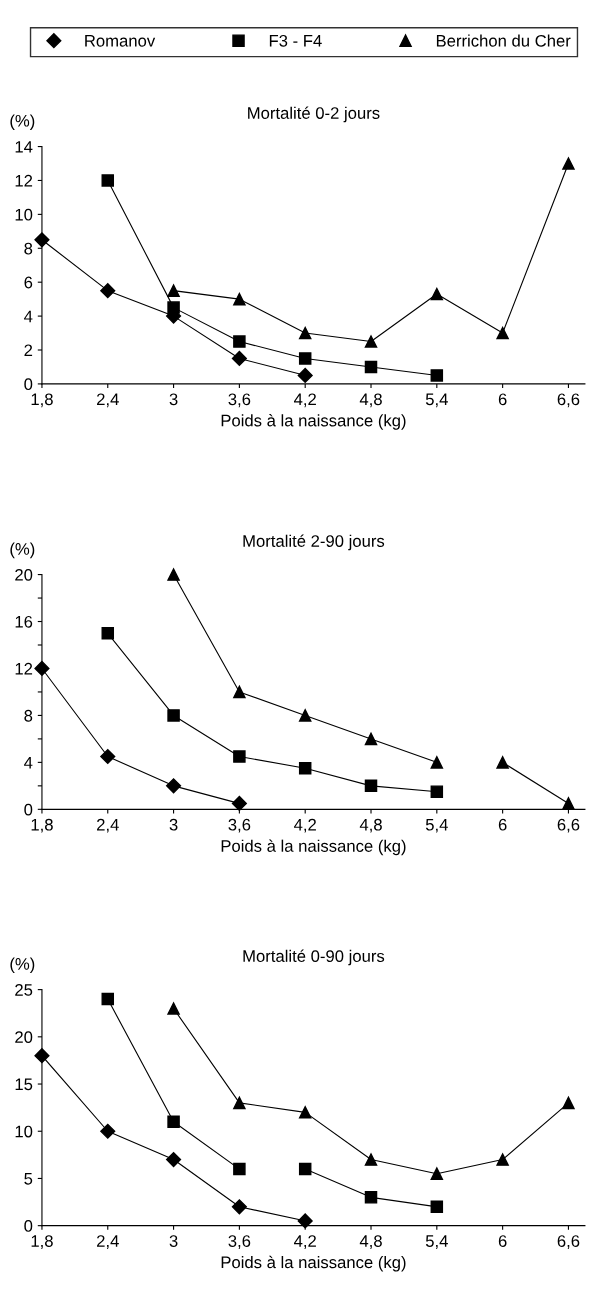 The image size is (608, 1297). What do you see at coordinates (24, 180) in the screenshot?
I see `y-tick-label: 12` at bounding box center [24, 180].